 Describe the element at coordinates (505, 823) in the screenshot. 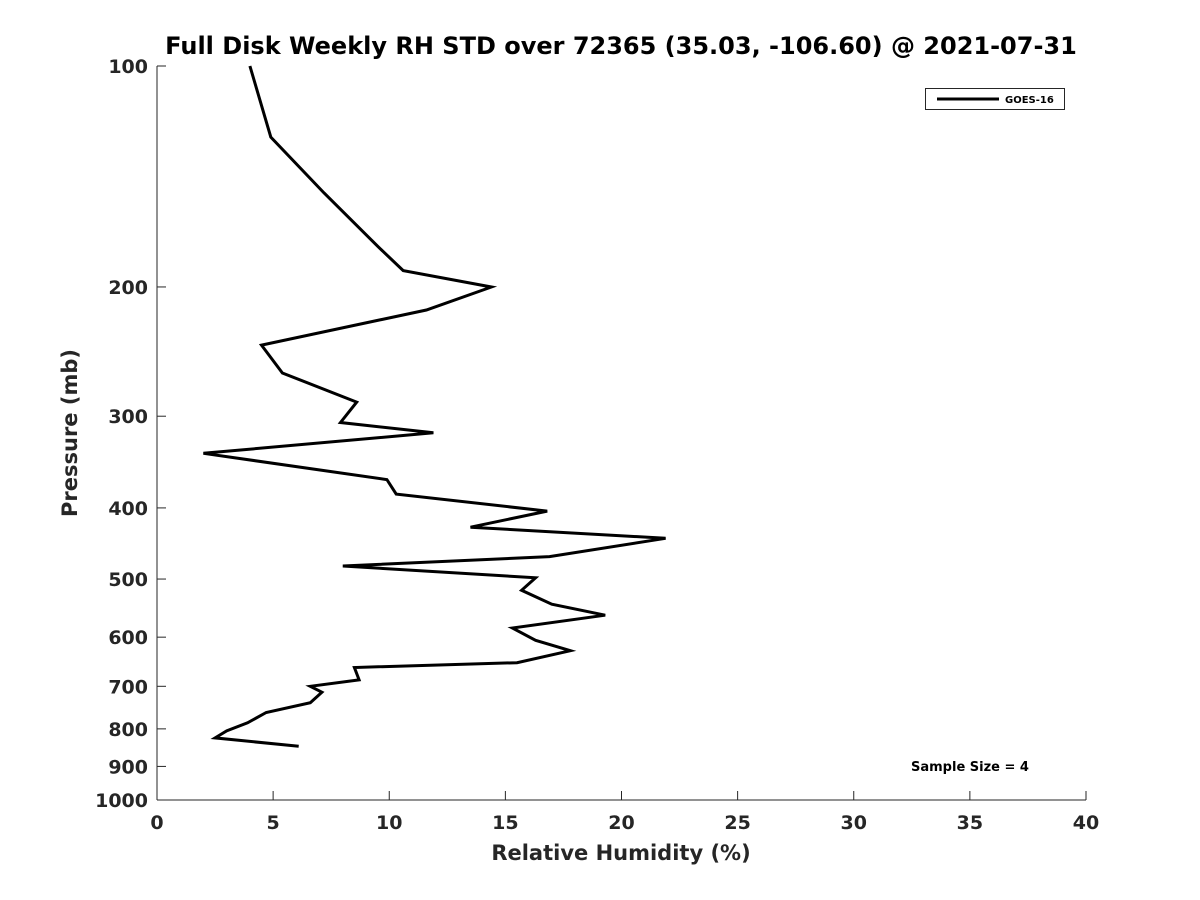

I see `x-tick-label: 15` at that location.